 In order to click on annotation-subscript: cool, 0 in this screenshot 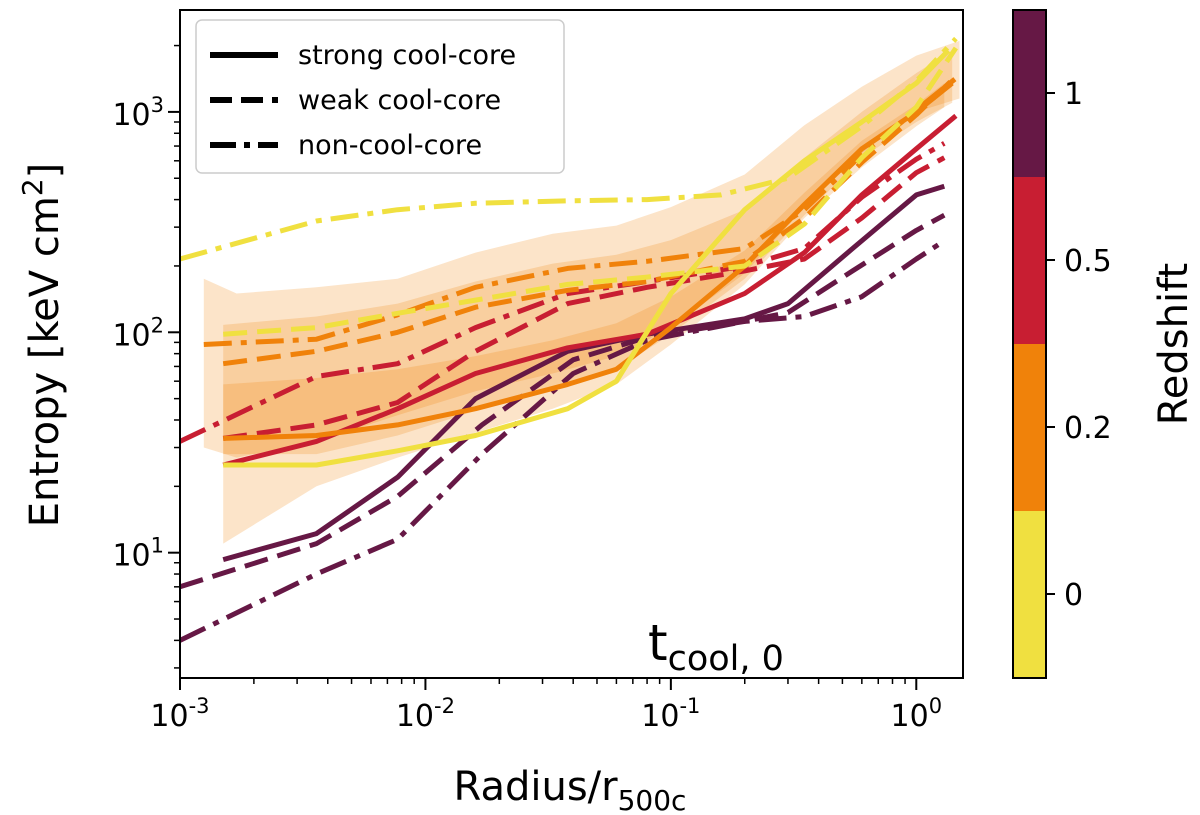, I will do `click(726, 659)`.